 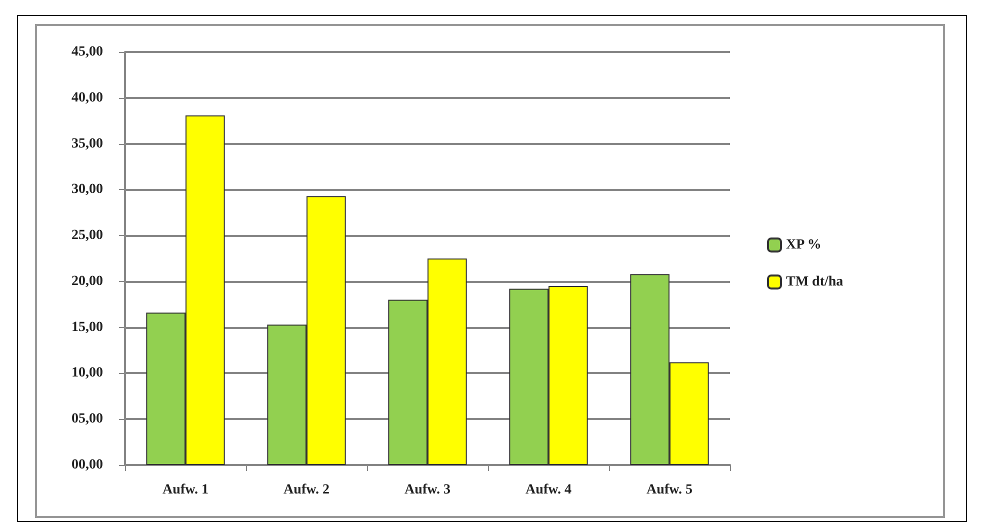 I want to click on y-tick-label: 15,00, so click(x=87, y=327).